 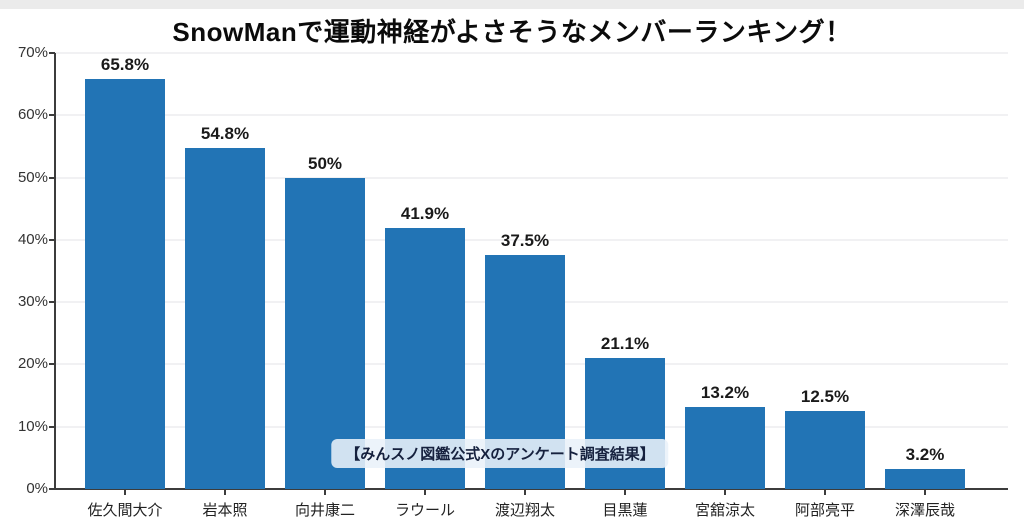 I want to click on y-axis-label: 30%, so click(x=32, y=302).